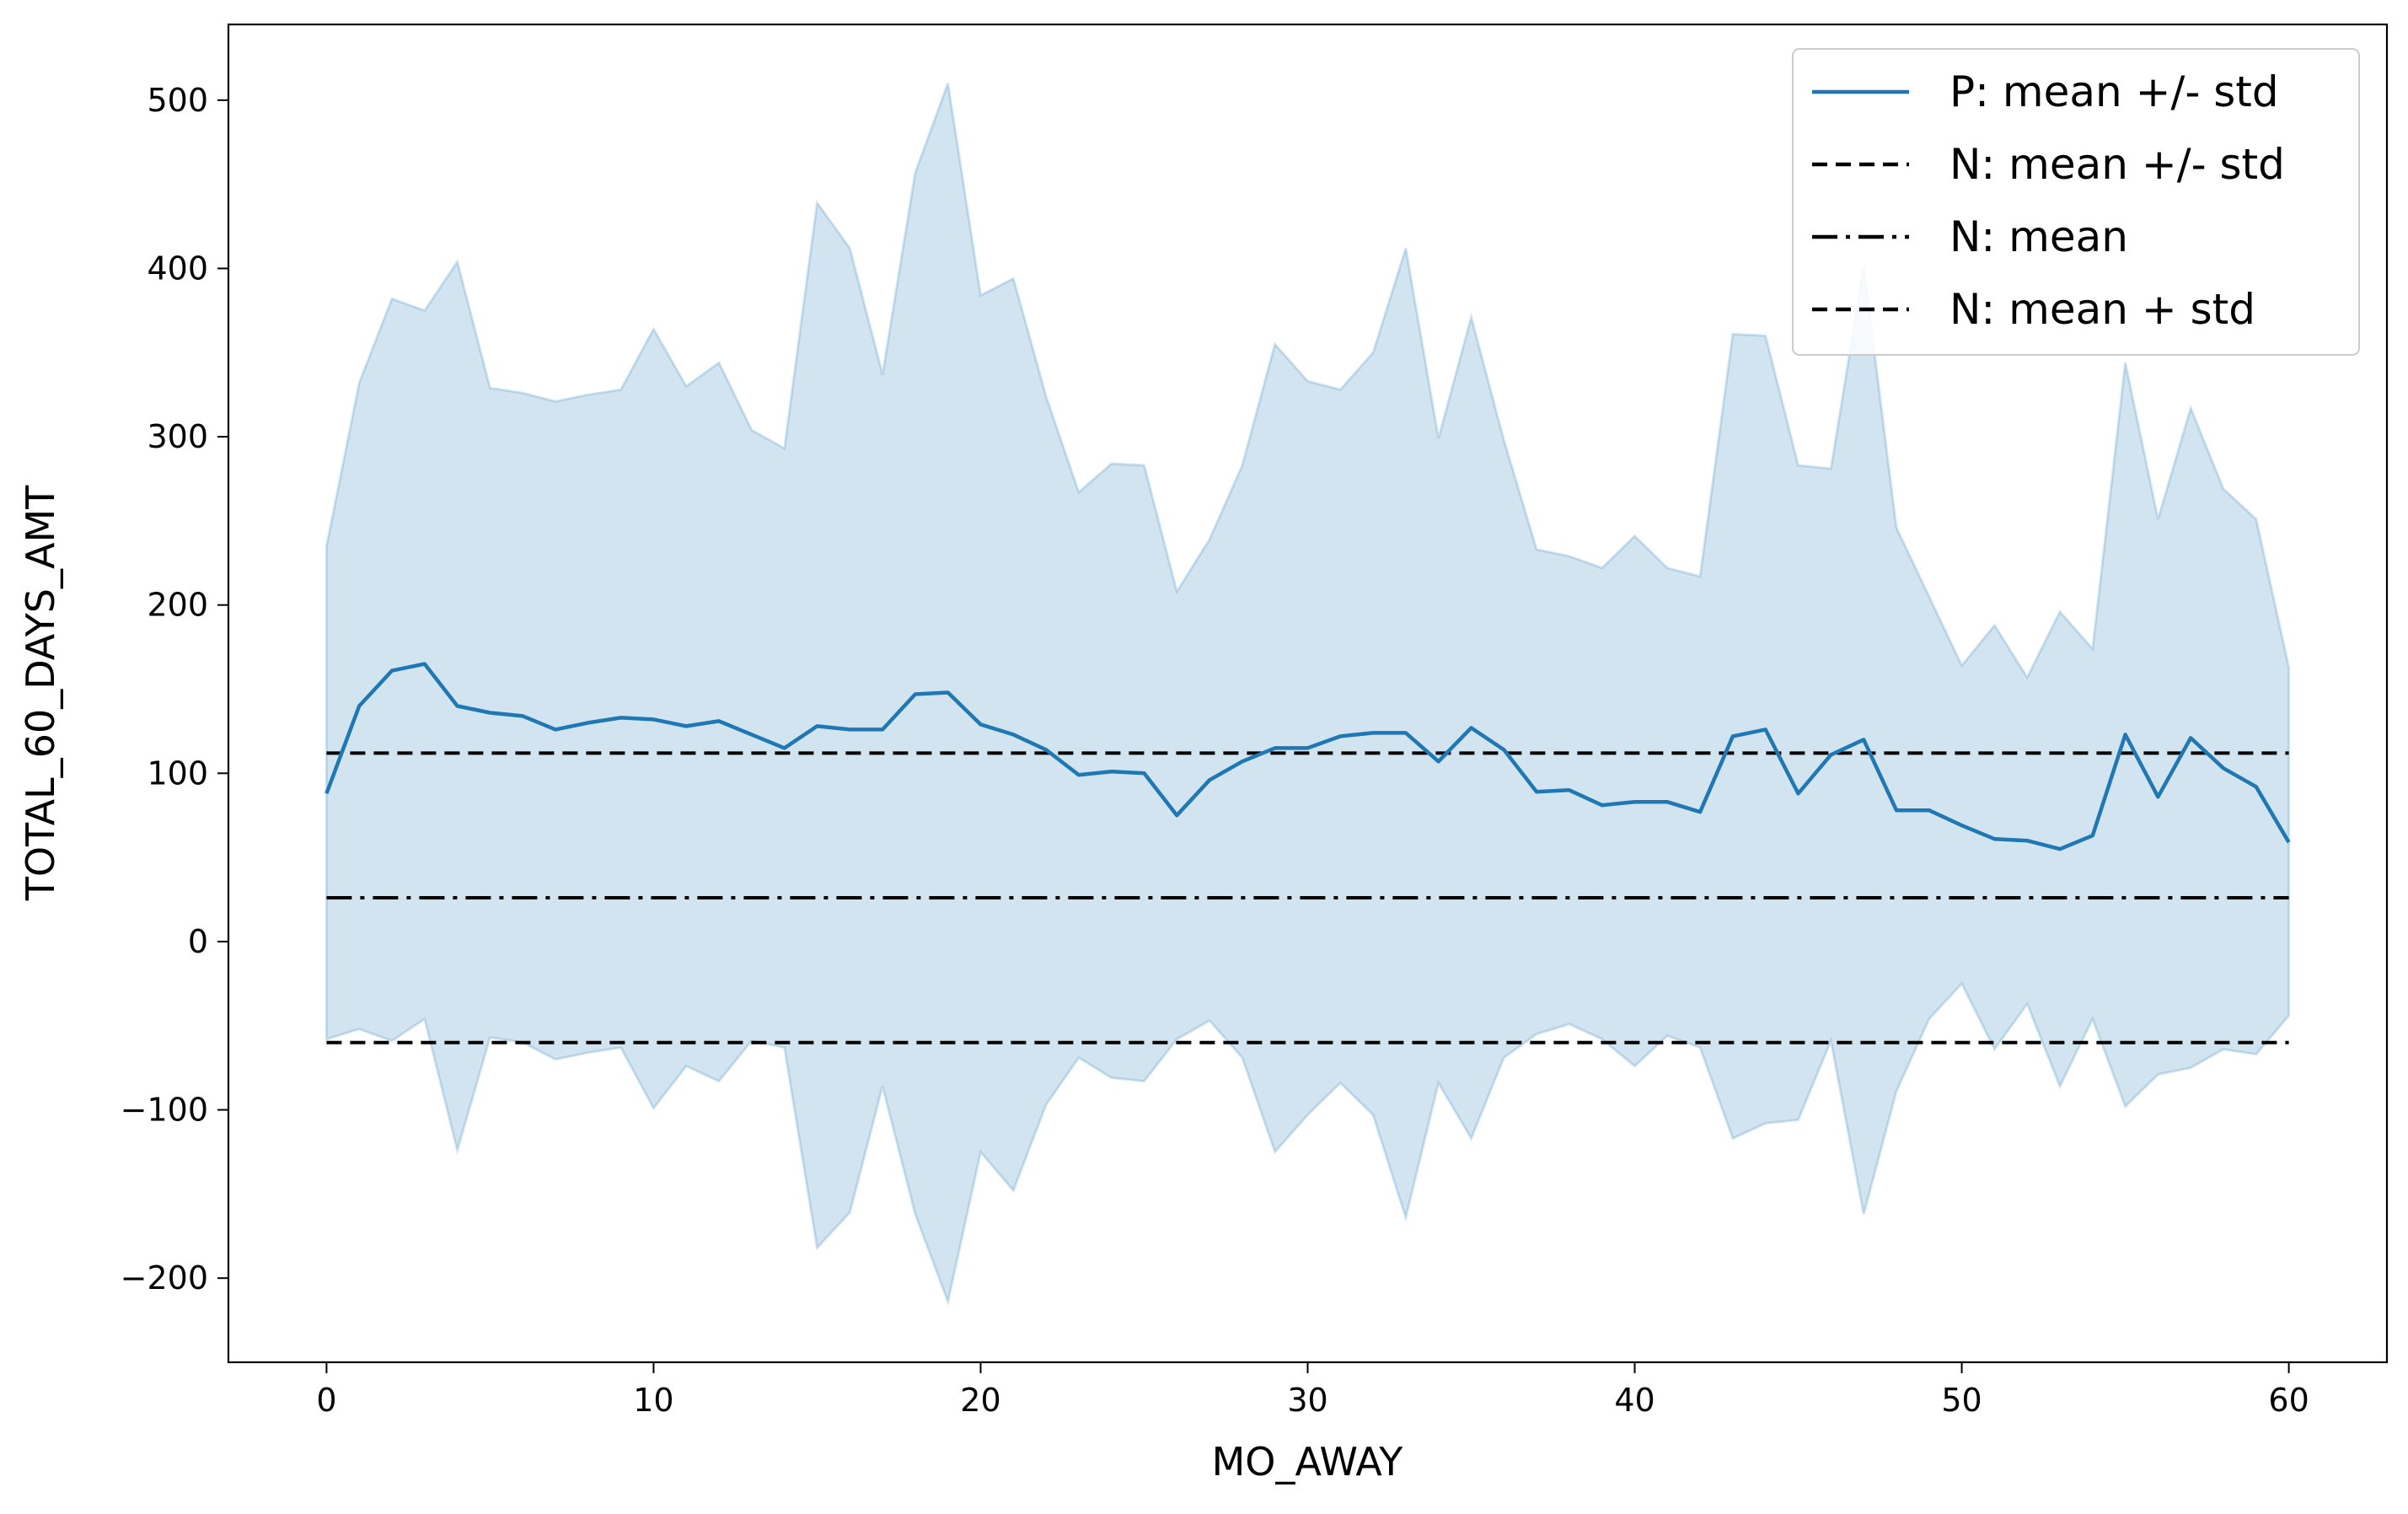 Image resolution: width=2408 pixels, height=1514 pixels. What do you see at coordinates (198, 942) in the screenshot?
I see `y-tick-label: 0` at bounding box center [198, 942].